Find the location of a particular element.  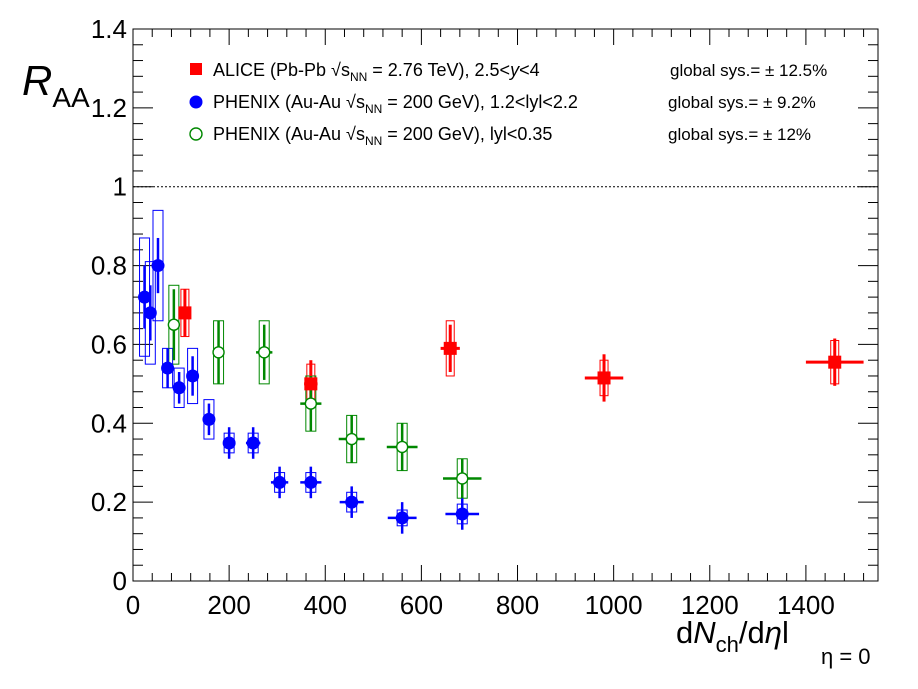

legend-marker-alice is located at coordinates (196, 69).